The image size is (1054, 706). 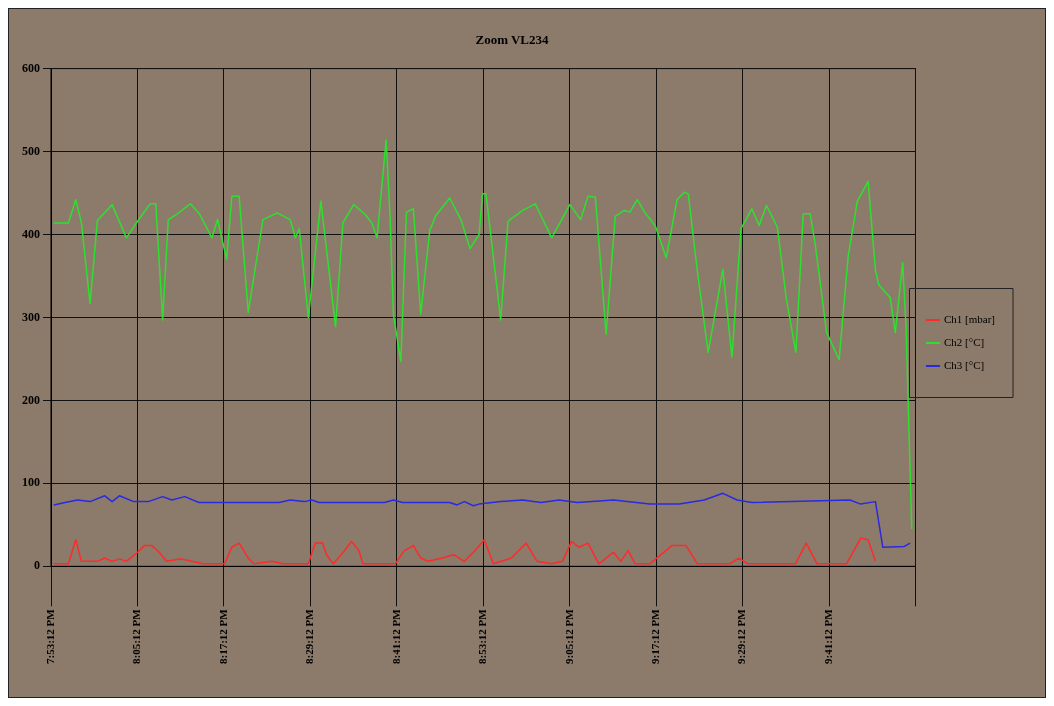 I want to click on legend-label: Ch3 [°C], so click(x=964, y=364).